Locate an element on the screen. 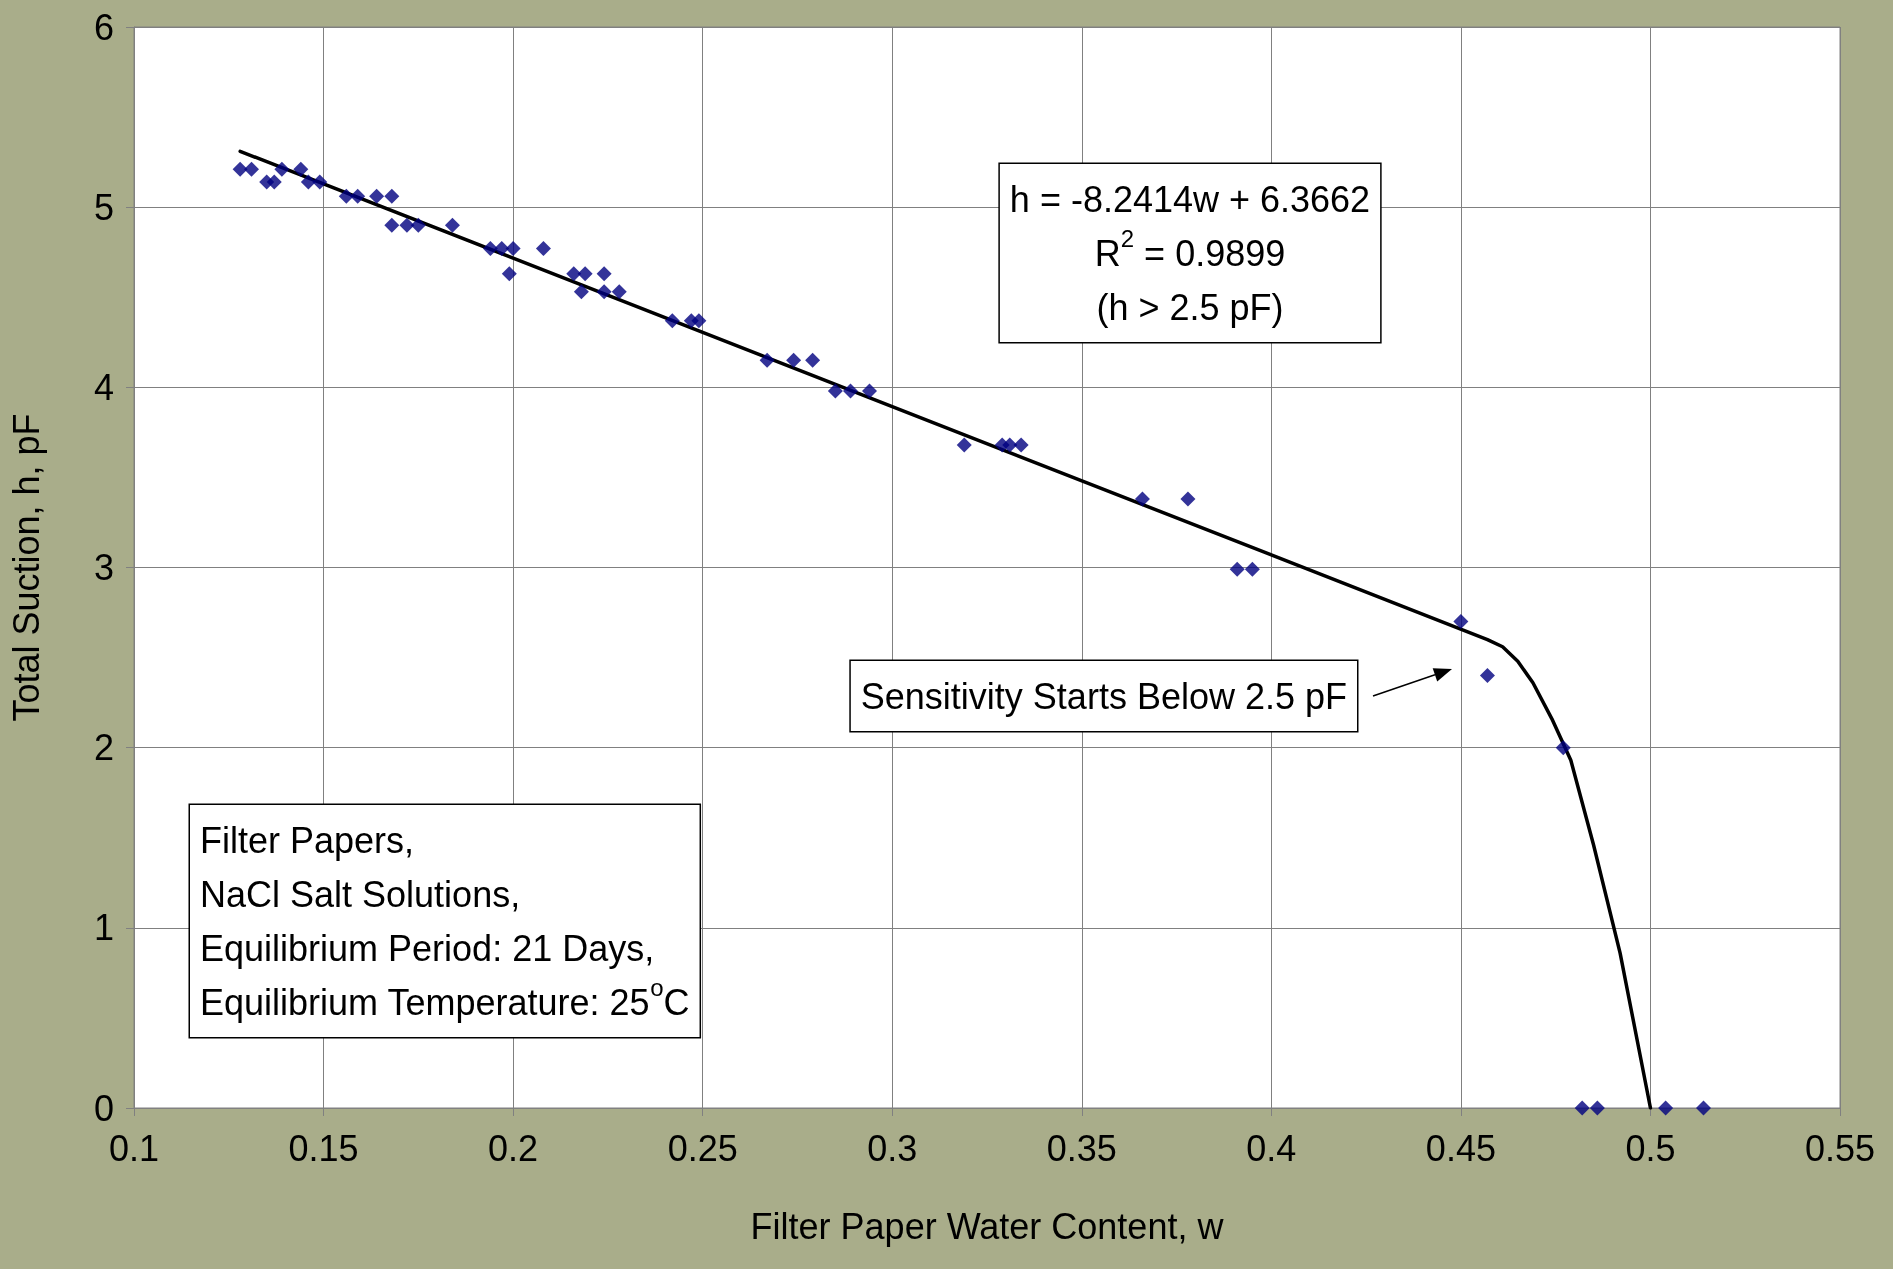 This screenshot has width=1893, height=1269. x-tick-label: 0.15 is located at coordinates (323, 1148).